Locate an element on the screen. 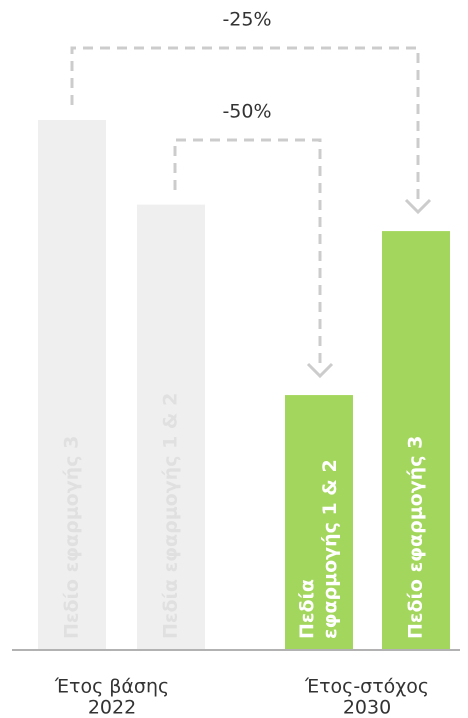 The width and height of the screenshot is (468, 718). bar-label: Πεδία εφαρμογής 1 & 2 is located at coordinates (171, 516).